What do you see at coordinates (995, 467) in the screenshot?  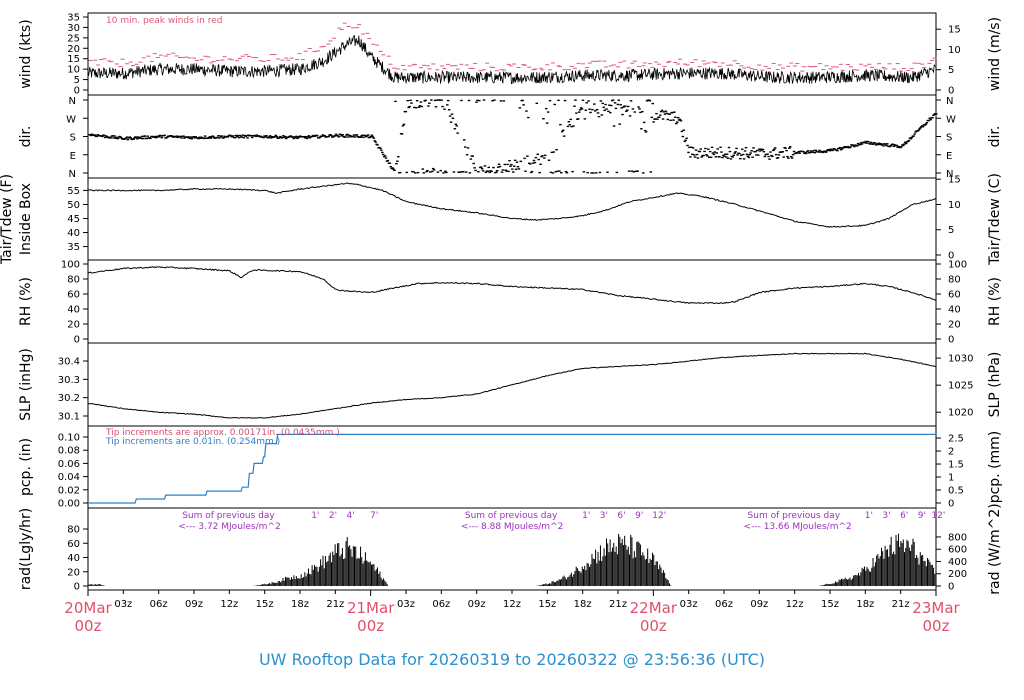 I see `y2-axis-label: pcp. (mm)` at bounding box center [995, 467].